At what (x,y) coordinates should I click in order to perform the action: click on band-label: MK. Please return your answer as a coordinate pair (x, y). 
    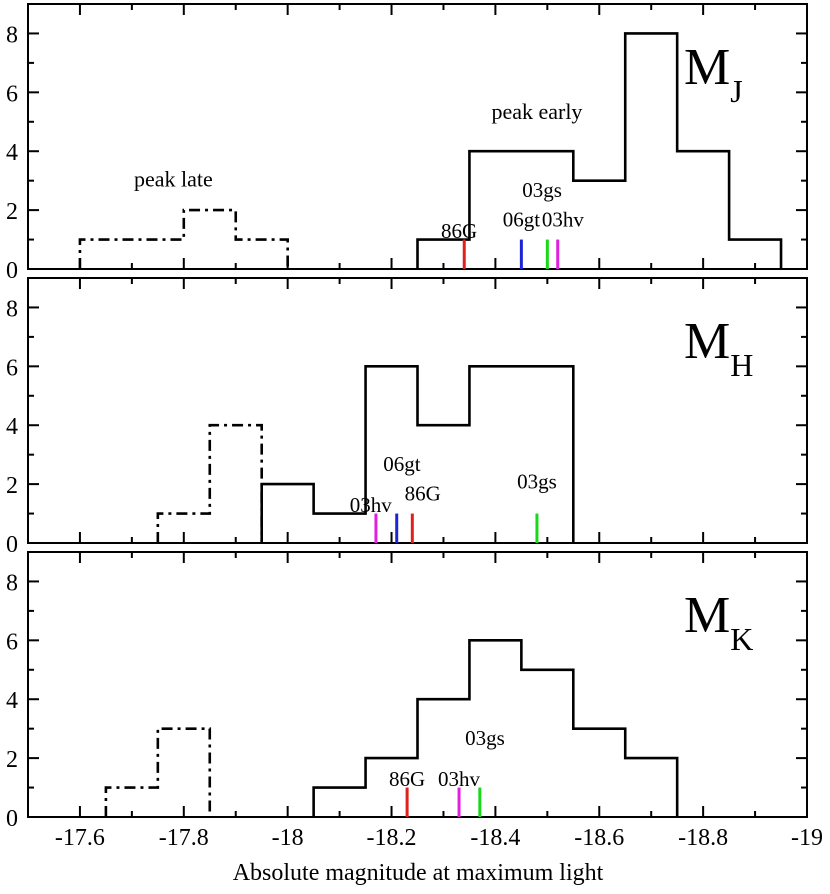
    Looking at the image, I should click on (718, 622).